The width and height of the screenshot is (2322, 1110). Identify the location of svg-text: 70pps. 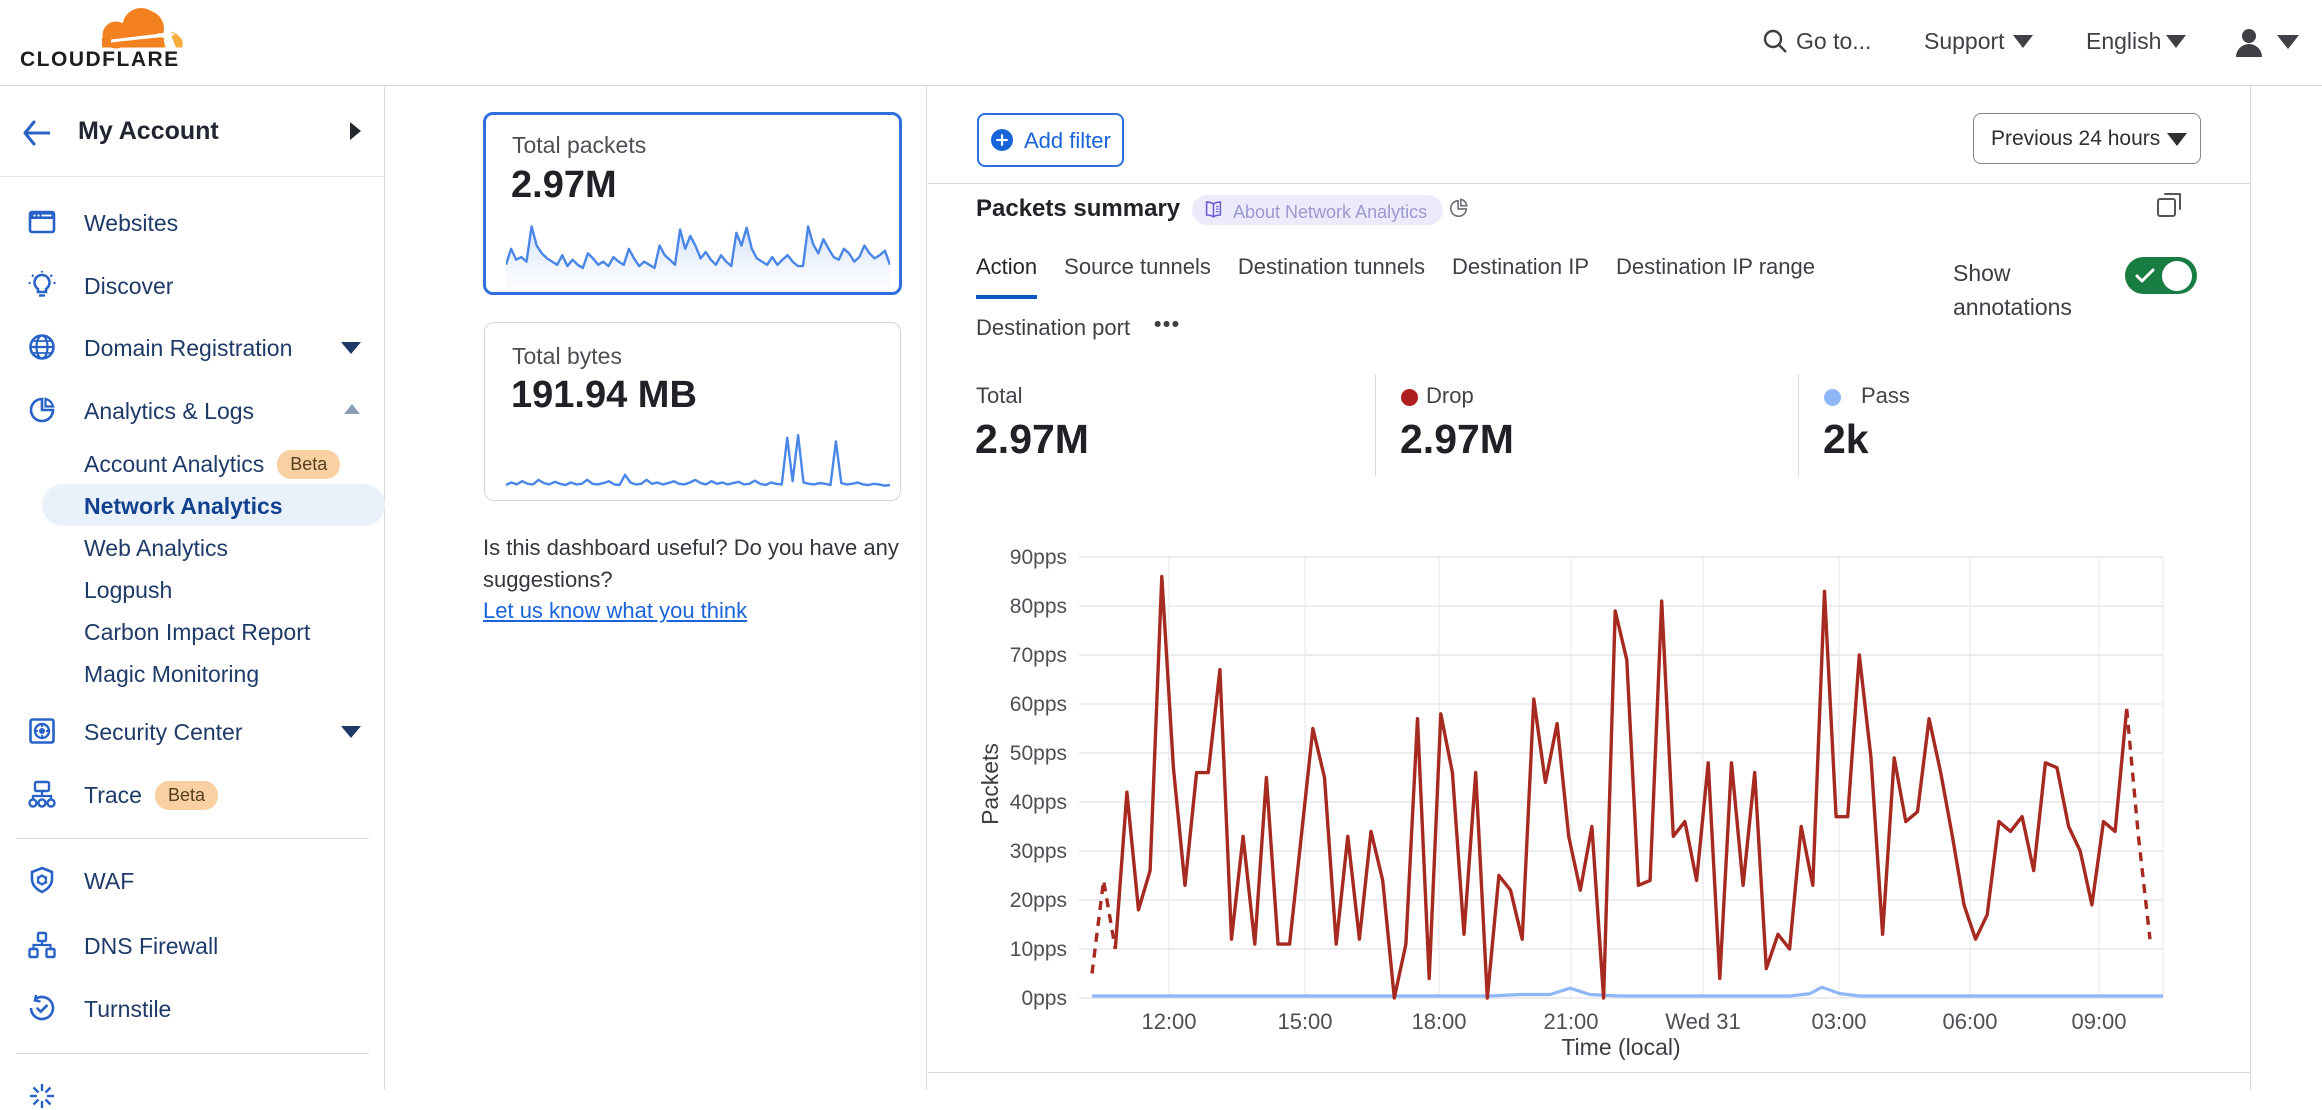
(1038, 655).